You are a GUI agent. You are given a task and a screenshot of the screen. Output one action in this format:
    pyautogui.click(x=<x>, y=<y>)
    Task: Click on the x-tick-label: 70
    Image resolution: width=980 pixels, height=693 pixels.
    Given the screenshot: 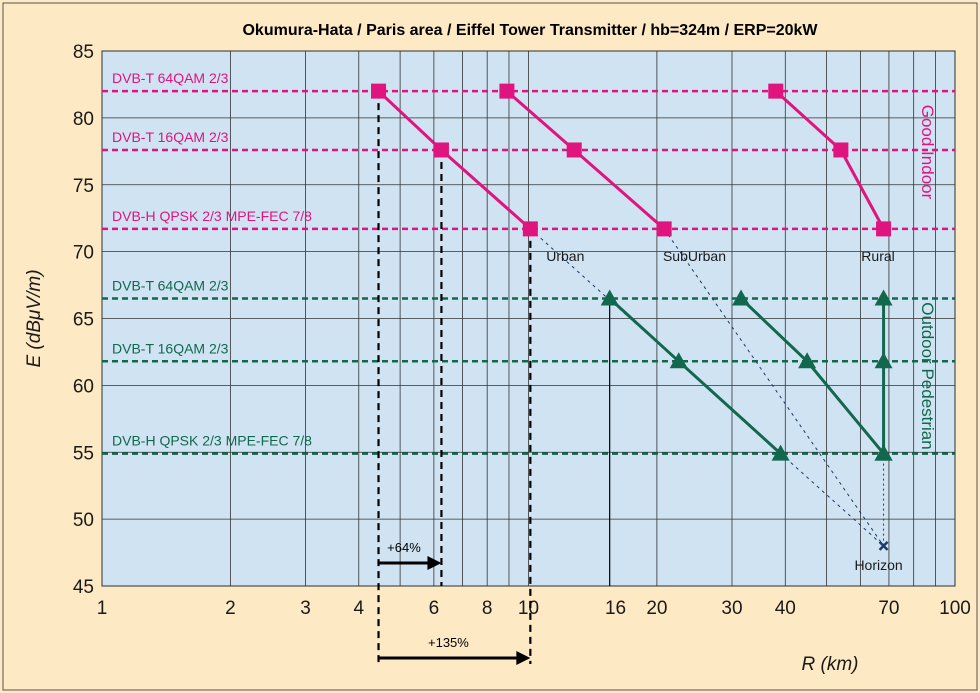 What is the action you would take?
    pyautogui.click(x=888, y=608)
    